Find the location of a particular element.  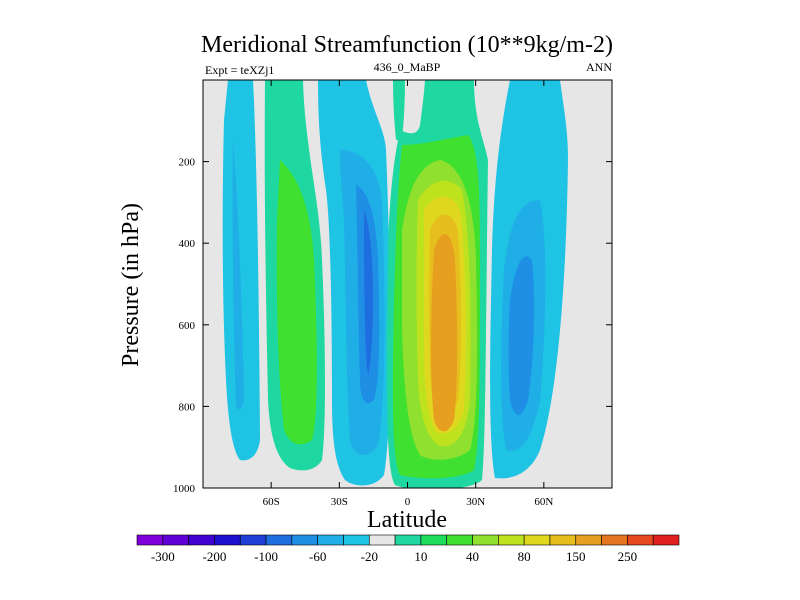

chart-title: Meridional Streamfunction (10**9kg/m-2) is located at coordinates (407, 45).